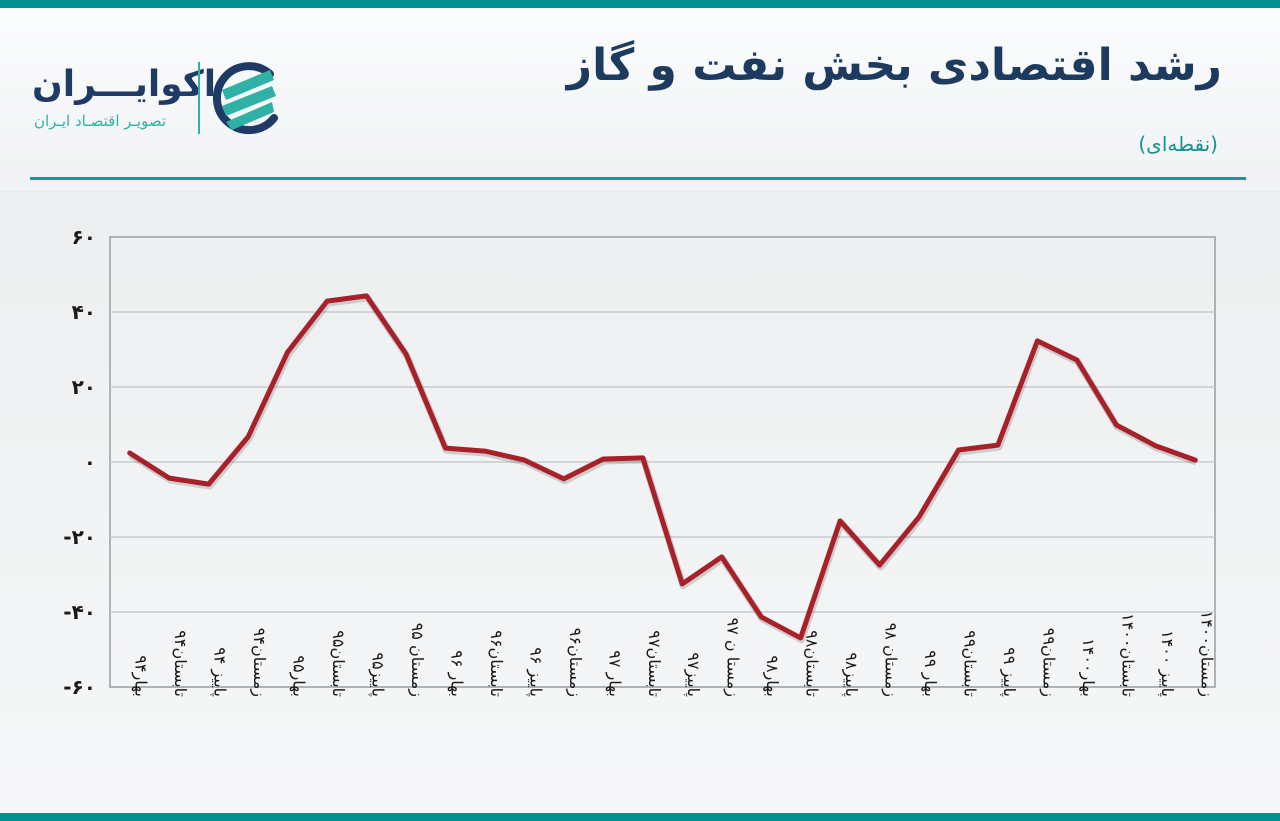  Describe the element at coordinates (1009, 672) in the screenshot. I see `x-tick-label: پاییز ۹۹` at that location.